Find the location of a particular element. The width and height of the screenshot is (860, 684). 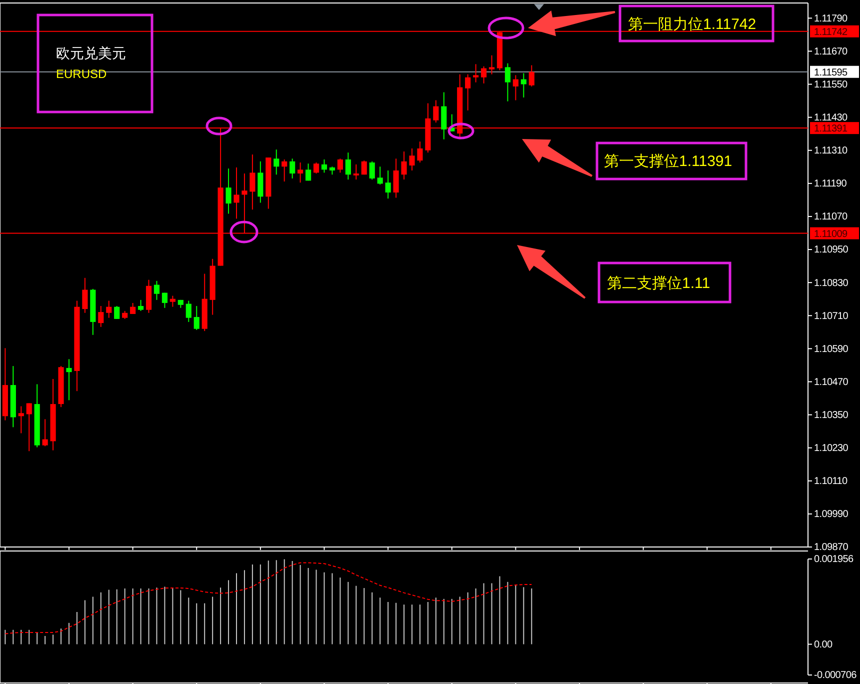

y-tick-label: 1.10110 is located at coordinates (831, 482).